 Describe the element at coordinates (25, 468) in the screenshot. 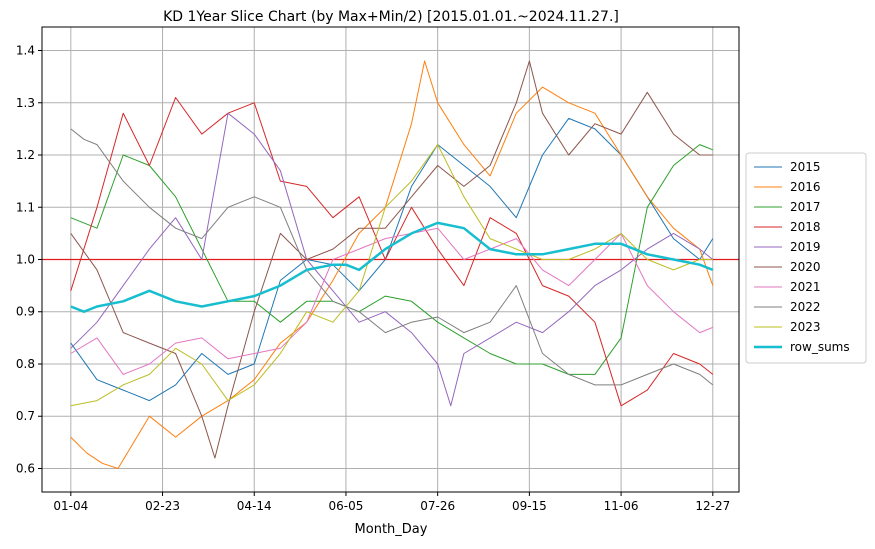

I see `y-tick-label: 0.6` at that location.